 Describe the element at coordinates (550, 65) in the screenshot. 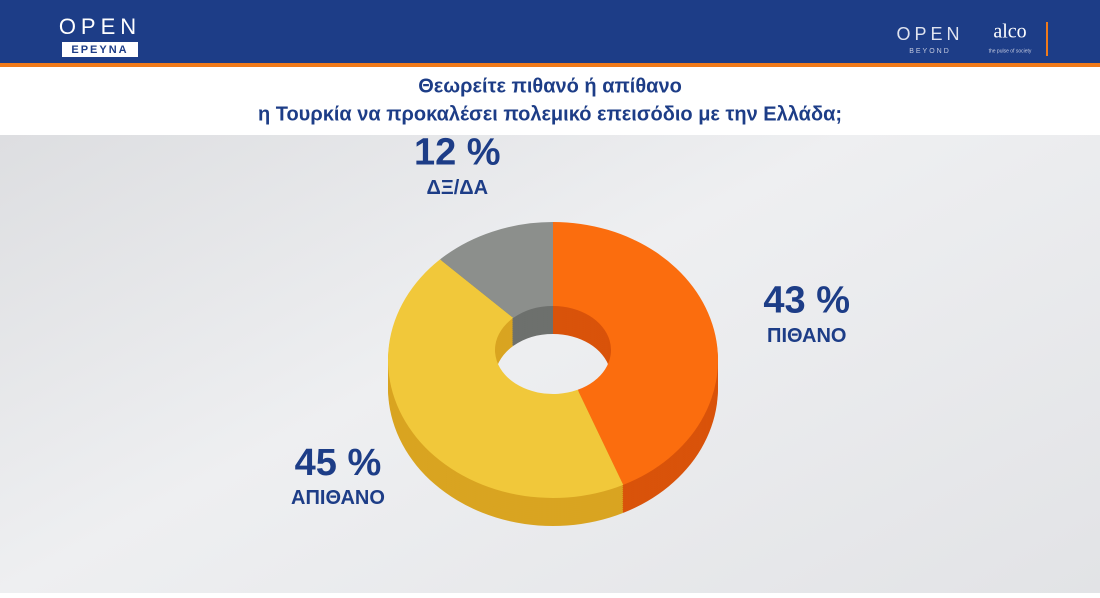

I see `header-stripe` at that location.